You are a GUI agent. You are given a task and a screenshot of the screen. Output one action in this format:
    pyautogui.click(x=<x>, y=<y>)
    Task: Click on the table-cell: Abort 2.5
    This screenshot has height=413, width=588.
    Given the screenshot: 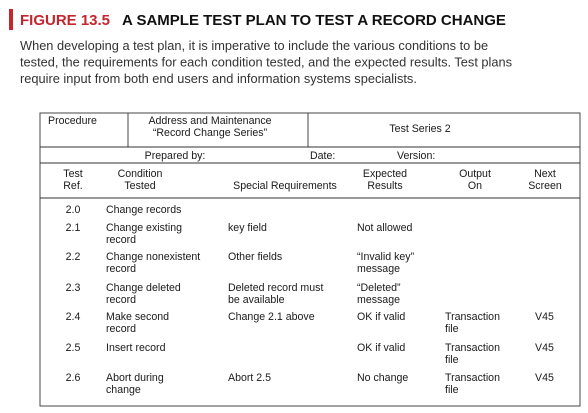 What is the action you would take?
    pyautogui.click(x=249, y=378)
    